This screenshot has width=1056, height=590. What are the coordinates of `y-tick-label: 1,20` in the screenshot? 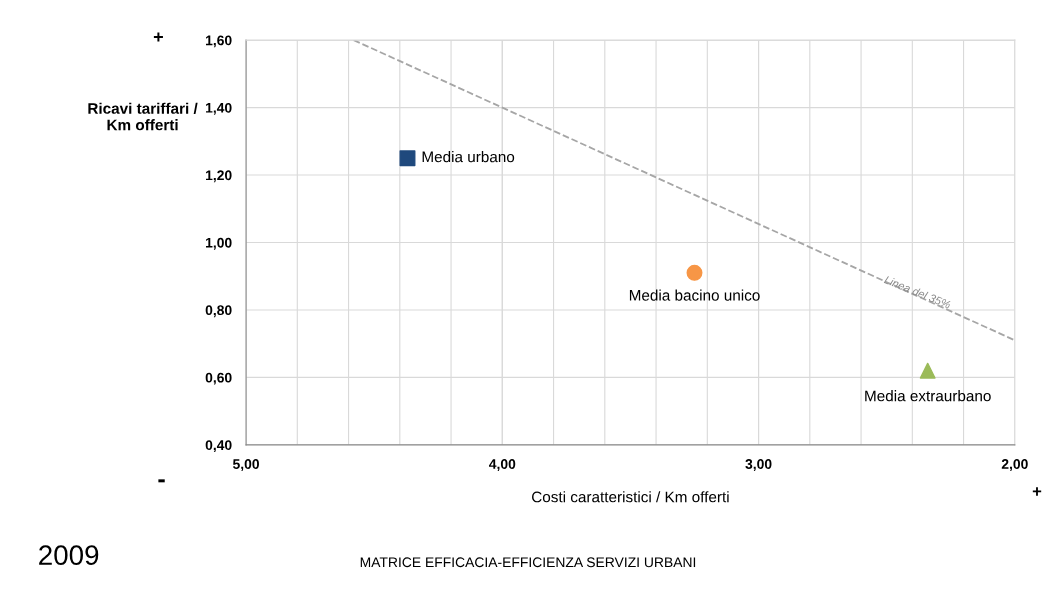 It's located at (219, 176).